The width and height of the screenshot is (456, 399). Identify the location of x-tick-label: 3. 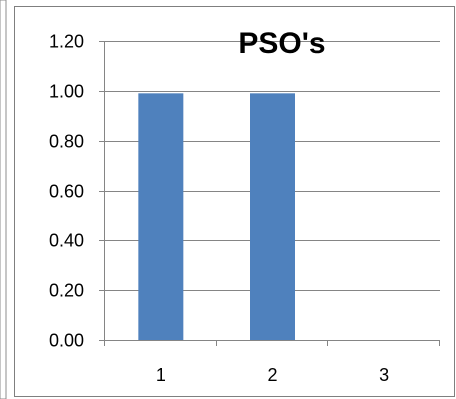
(384, 375).